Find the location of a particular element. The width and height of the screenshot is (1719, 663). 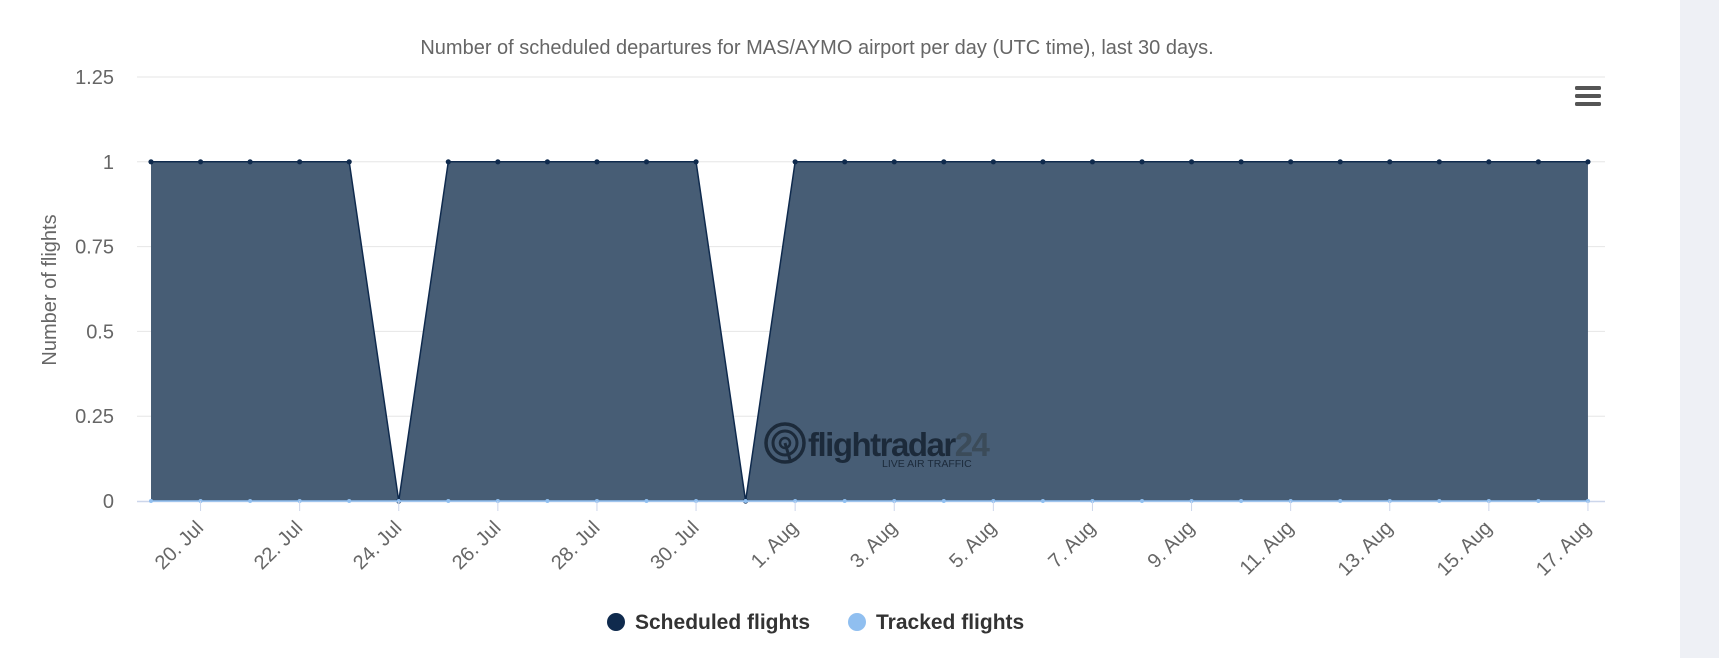

x-tick-label: 17. Aug is located at coordinates (1564, 549).